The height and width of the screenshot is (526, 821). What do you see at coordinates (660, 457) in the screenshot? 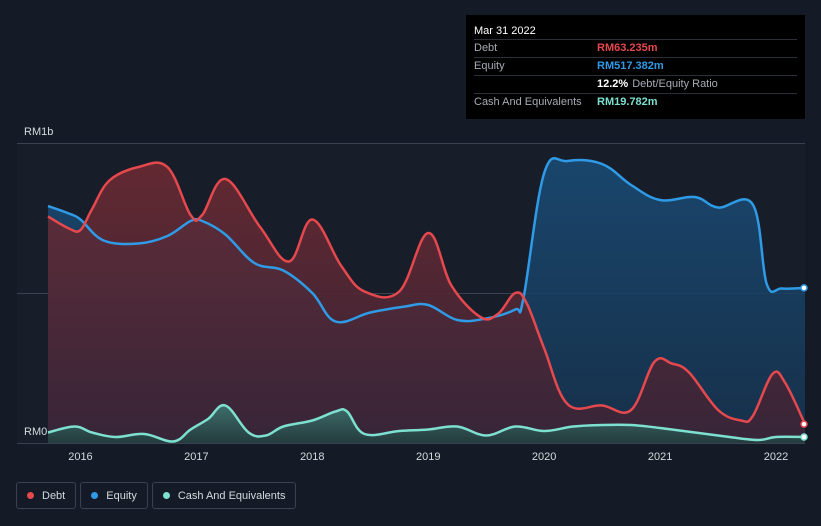
I see `x-tick-label: 2021` at bounding box center [660, 457].